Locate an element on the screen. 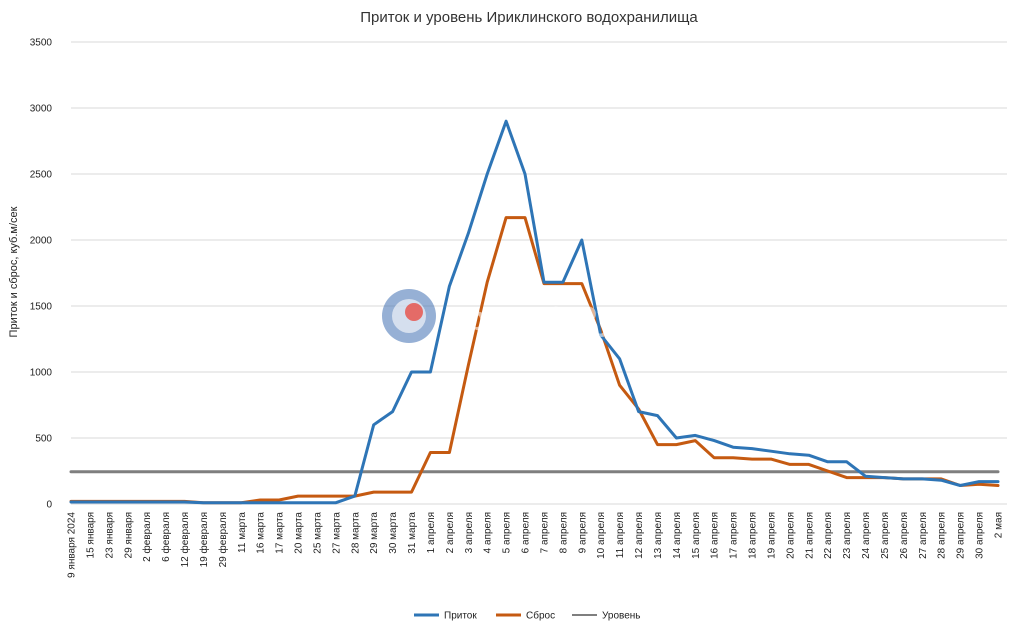  x-tick-label: 15 апреля is located at coordinates (696, 535).